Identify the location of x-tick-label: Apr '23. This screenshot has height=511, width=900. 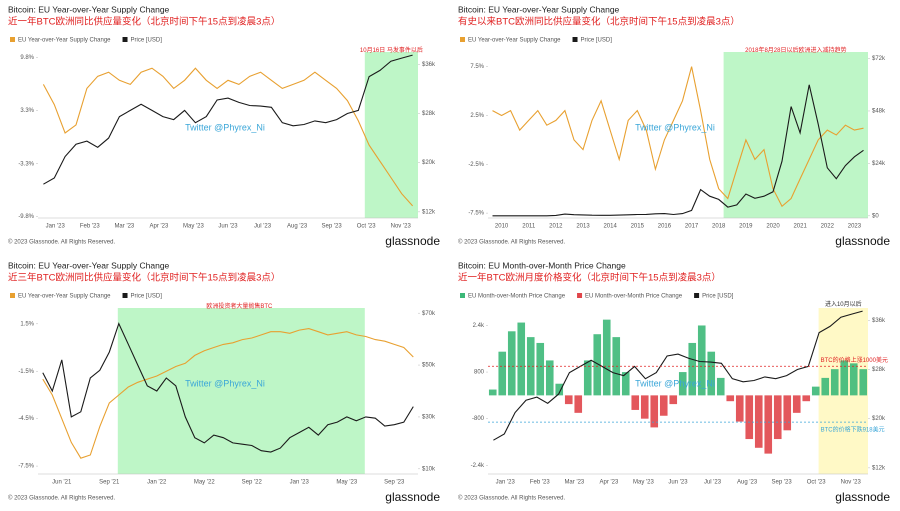
(158, 227).